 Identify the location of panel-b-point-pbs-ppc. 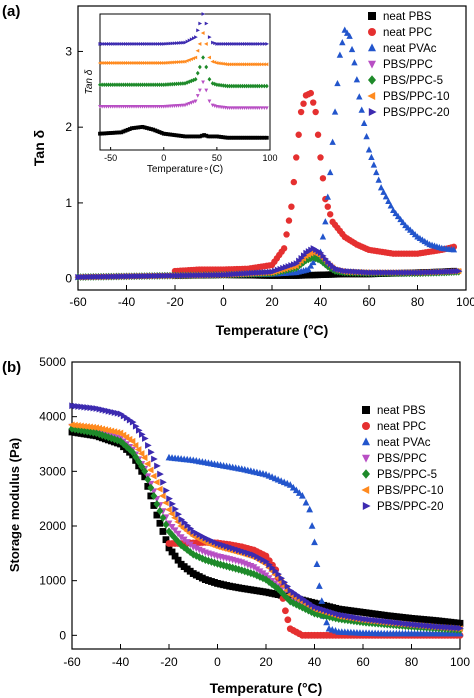
(175, 531).